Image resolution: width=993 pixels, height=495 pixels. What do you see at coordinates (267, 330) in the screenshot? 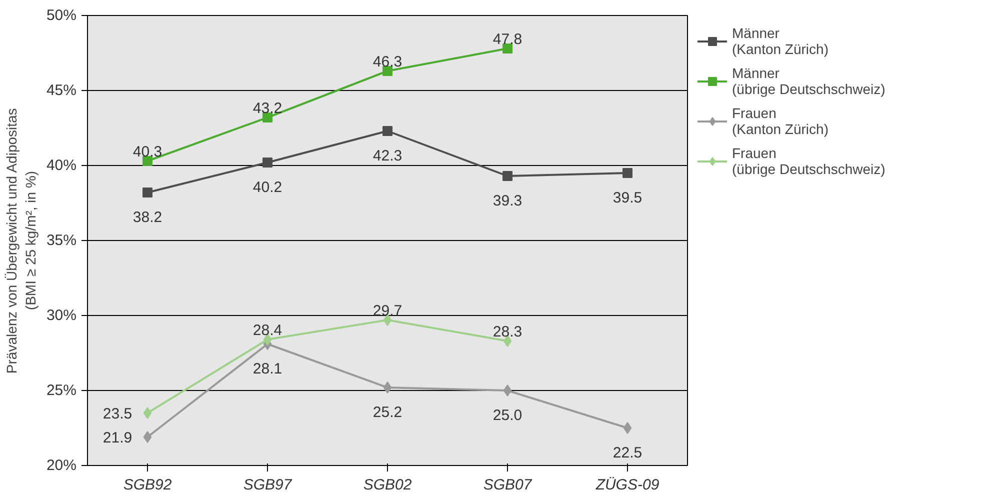
I see `data-label: 28.4` at bounding box center [267, 330].